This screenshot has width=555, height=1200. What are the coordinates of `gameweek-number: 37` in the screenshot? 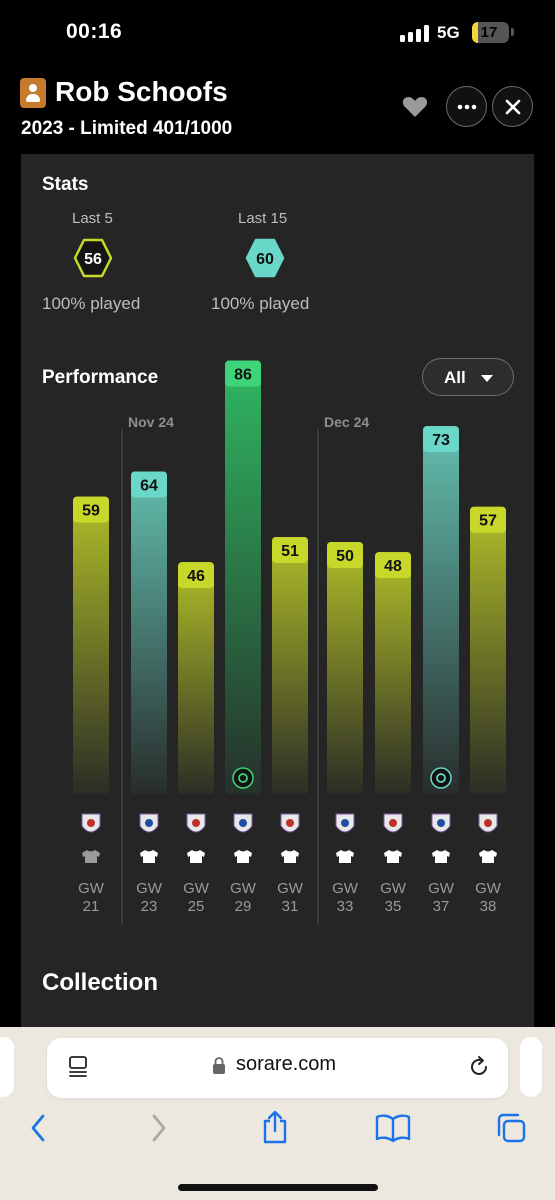 It's located at (441, 906).